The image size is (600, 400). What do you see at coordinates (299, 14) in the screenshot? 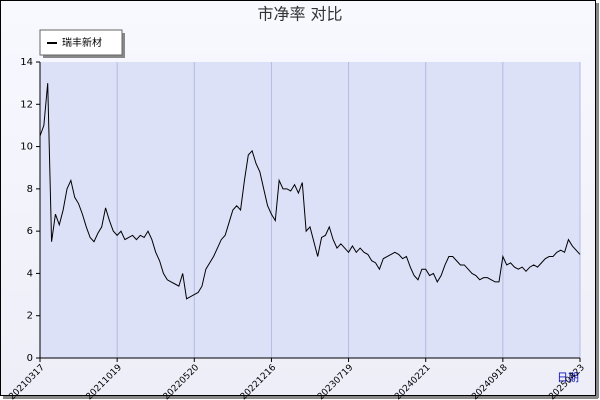
I see `chart-title: 市净率 对比` at bounding box center [299, 14].